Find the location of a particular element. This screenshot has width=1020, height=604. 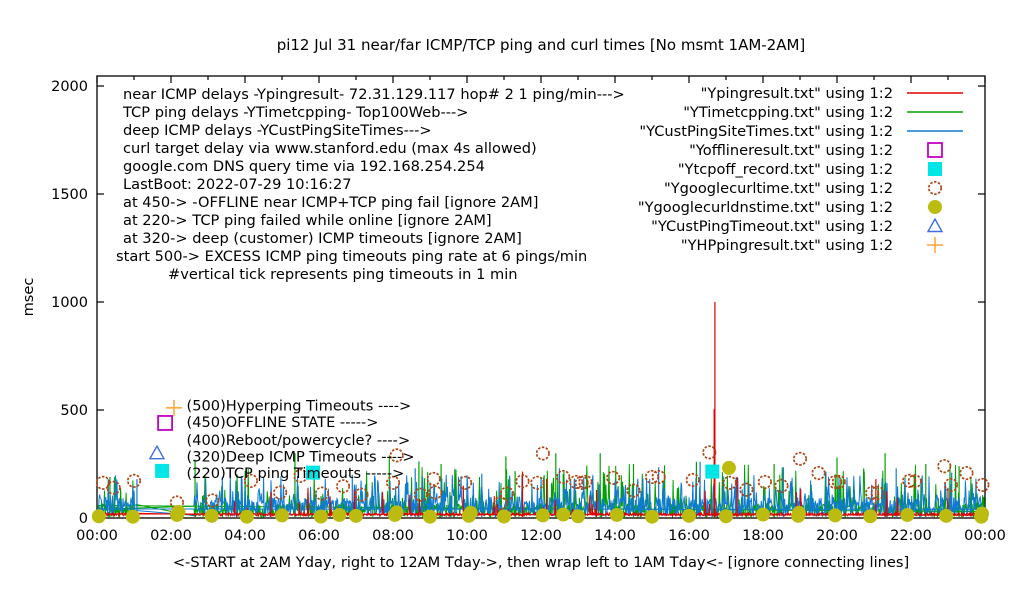

x-tick-label: 12:00 is located at coordinates (541, 536).